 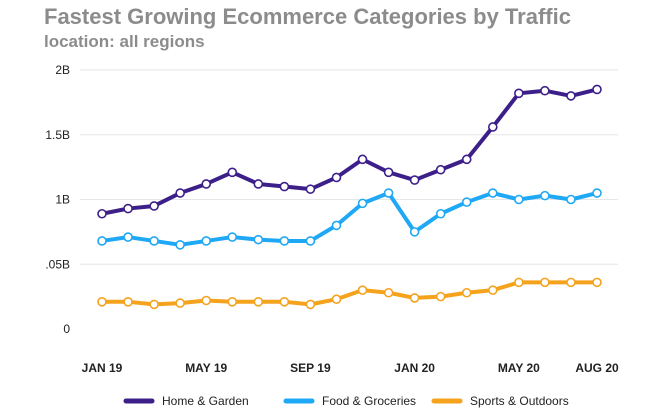 What do you see at coordinates (519, 401) in the screenshot?
I see `legend-label: Sports & Outdoors` at bounding box center [519, 401].